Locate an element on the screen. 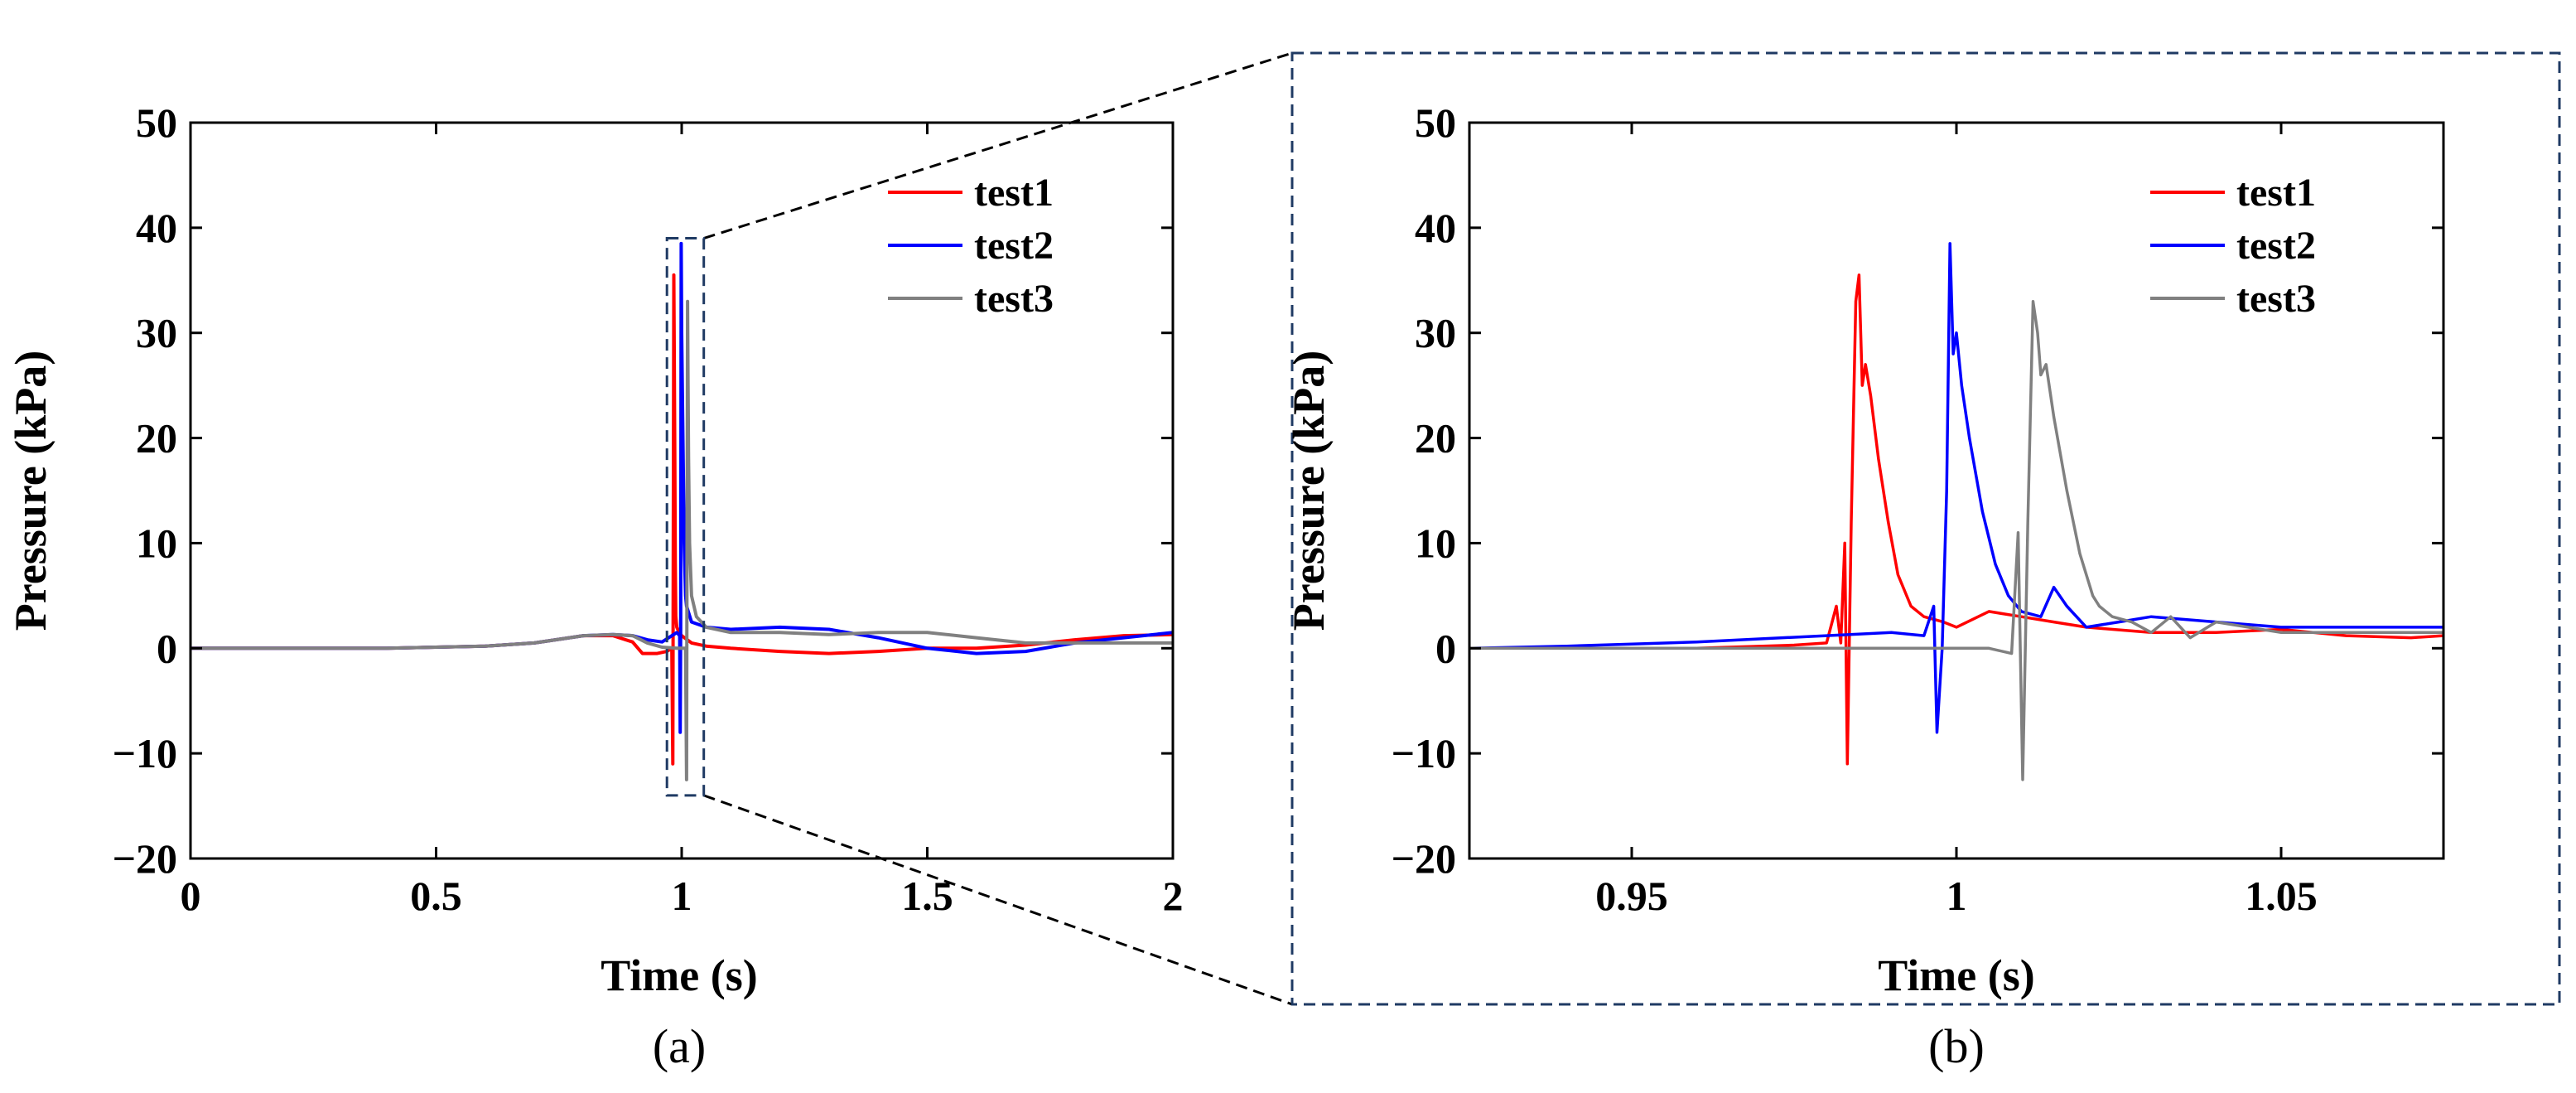  zoom-connector-bottom is located at coordinates (998, 900).